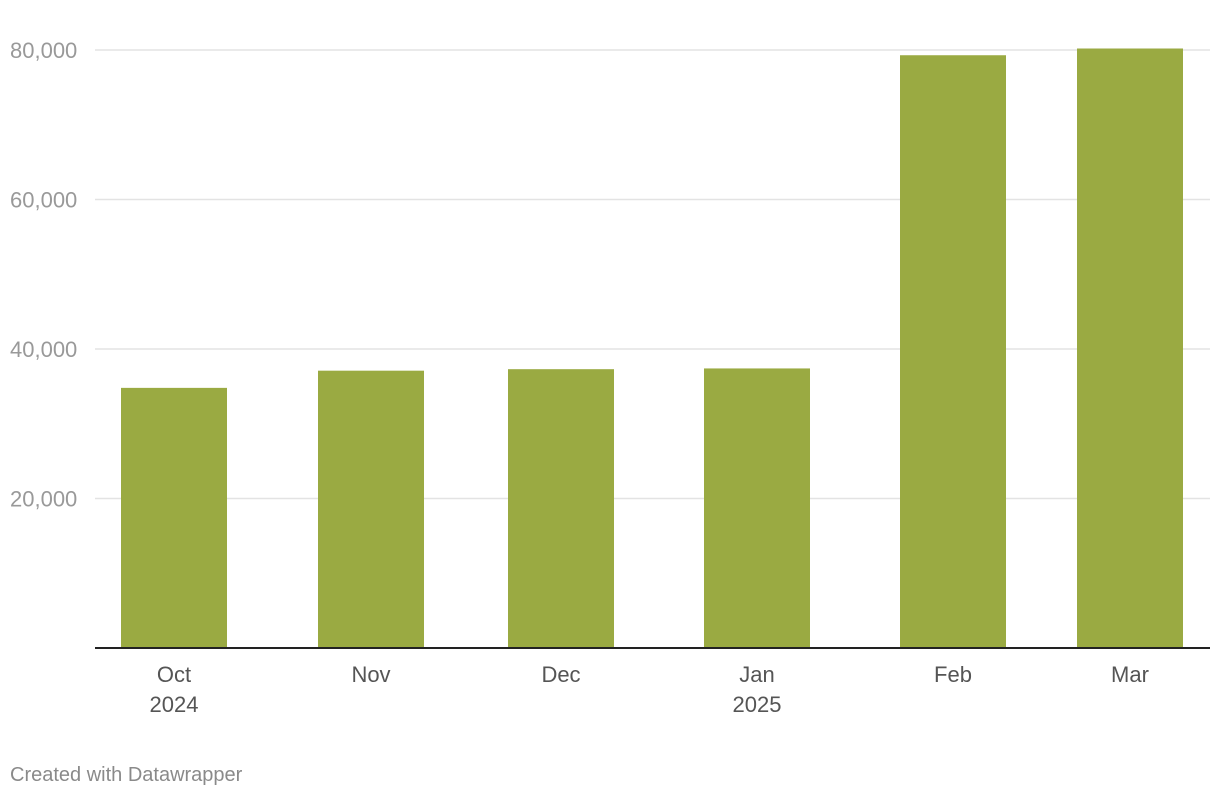 The height and width of the screenshot is (800, 1220). What do you see at coordinates (757, 508) in the screenshot?
I see `bar-jan` at bounding box center [757, 508].